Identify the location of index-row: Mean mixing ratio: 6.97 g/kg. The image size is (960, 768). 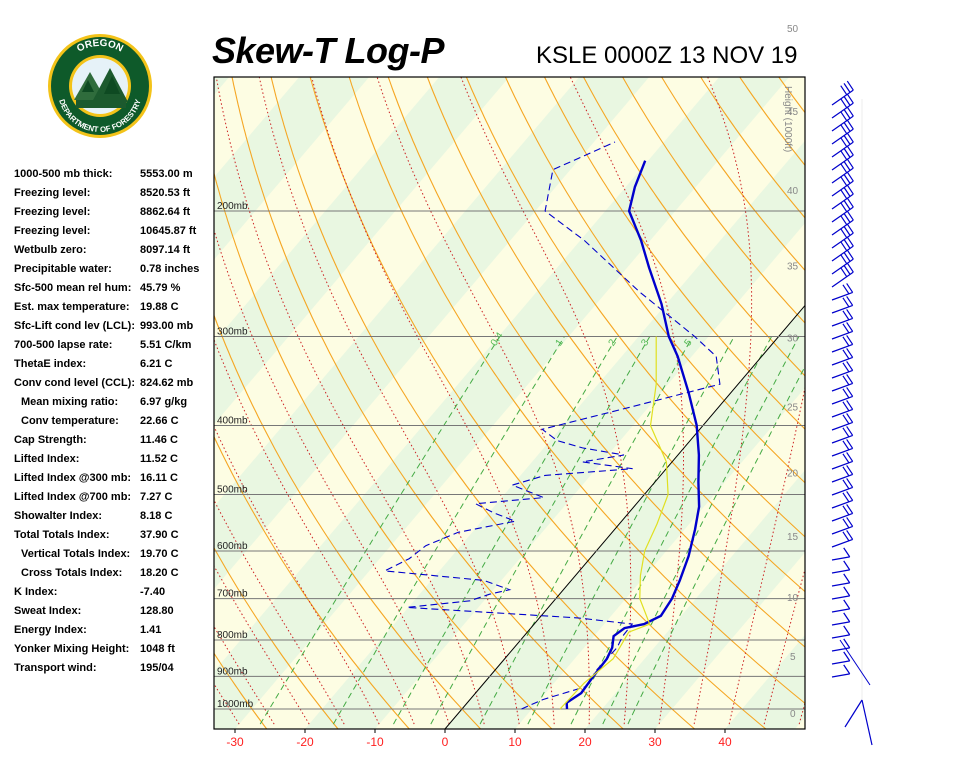
(109, 405).